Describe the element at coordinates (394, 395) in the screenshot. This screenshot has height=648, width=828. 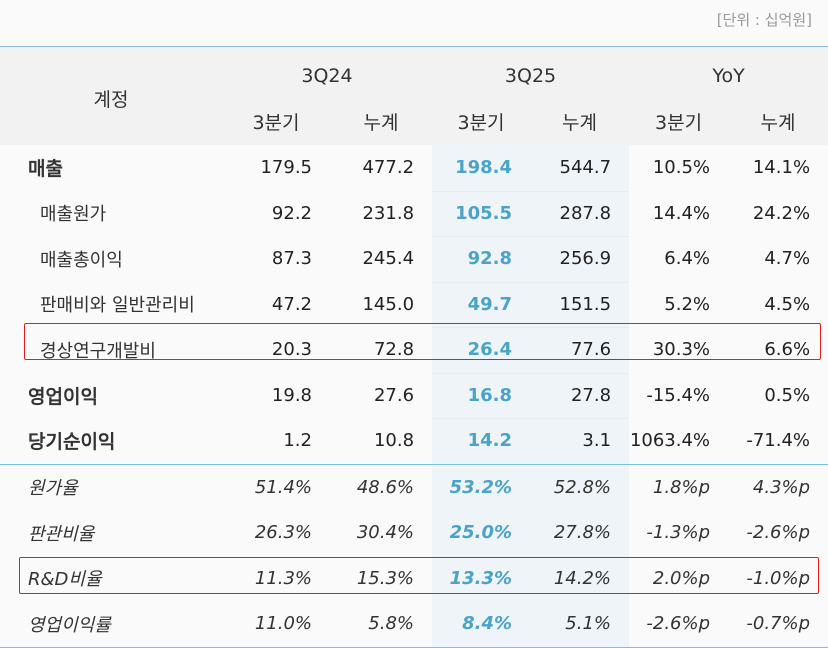
I see `cell-value: 27.6` at that location.